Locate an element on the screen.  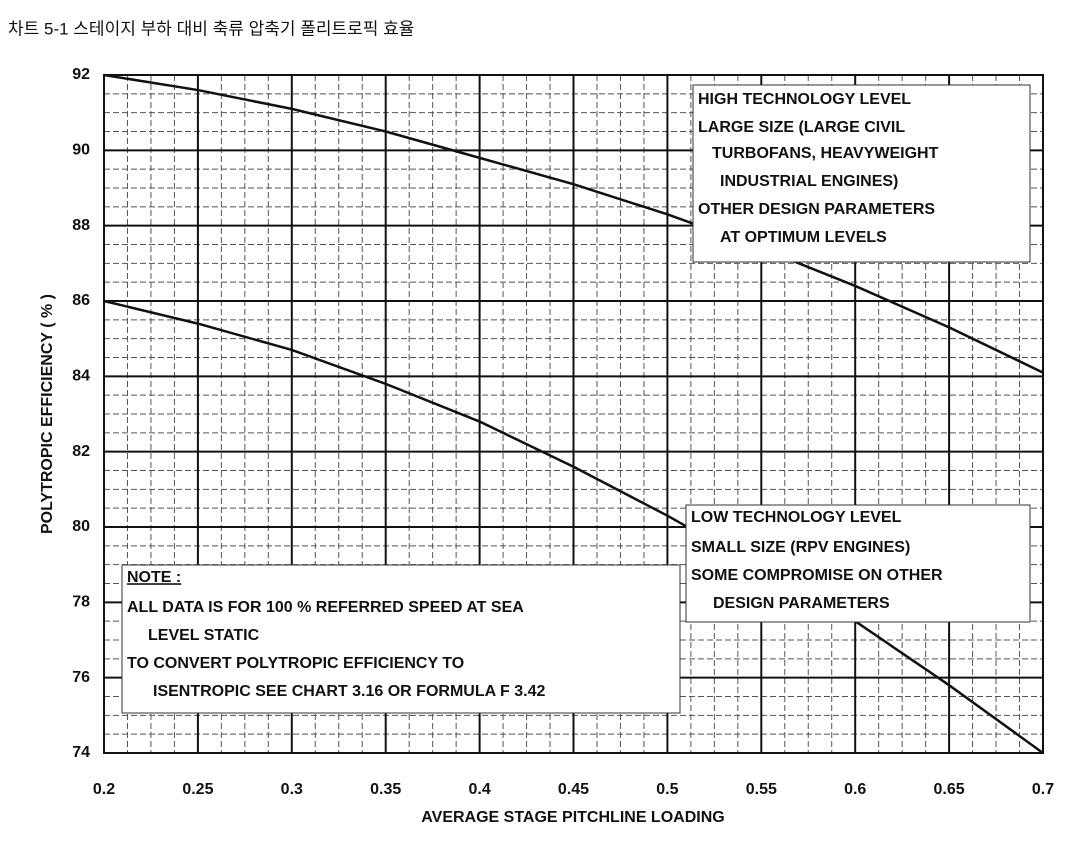
y-tick-label: 76 is located at coordinates (81, 677).